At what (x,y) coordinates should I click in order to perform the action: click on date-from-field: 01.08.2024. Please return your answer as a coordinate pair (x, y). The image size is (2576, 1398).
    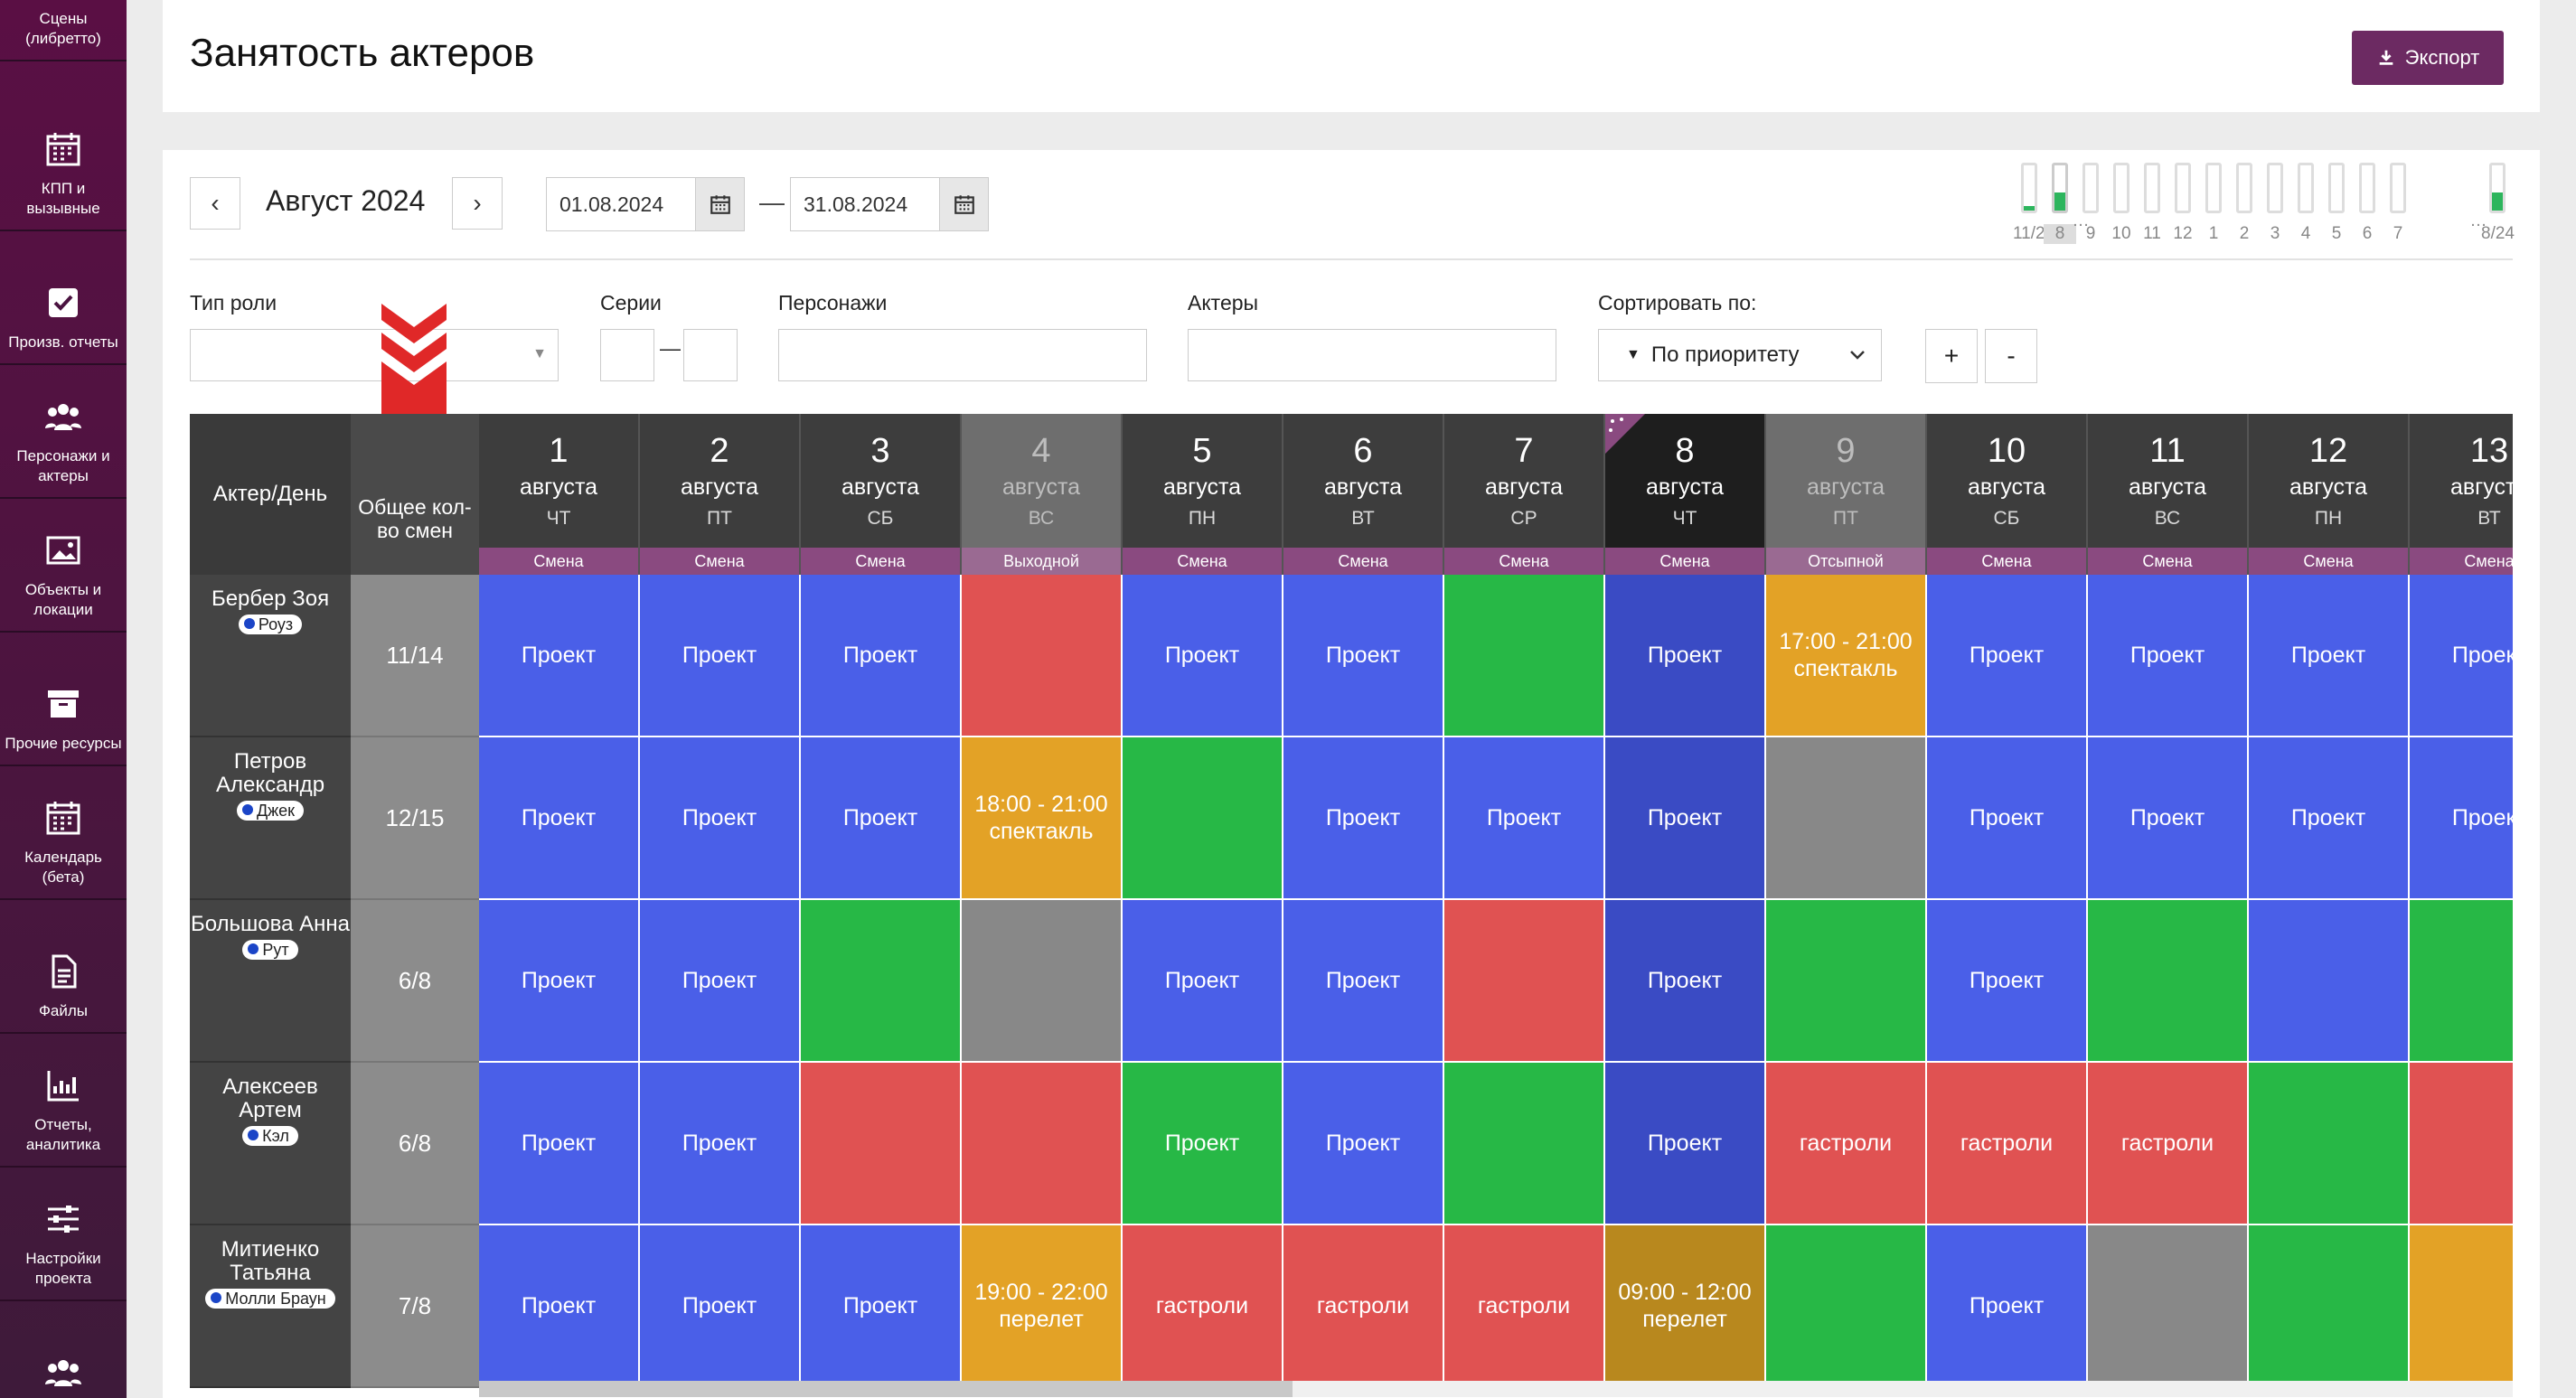
    Looking at the image, I should click on (646, 204).